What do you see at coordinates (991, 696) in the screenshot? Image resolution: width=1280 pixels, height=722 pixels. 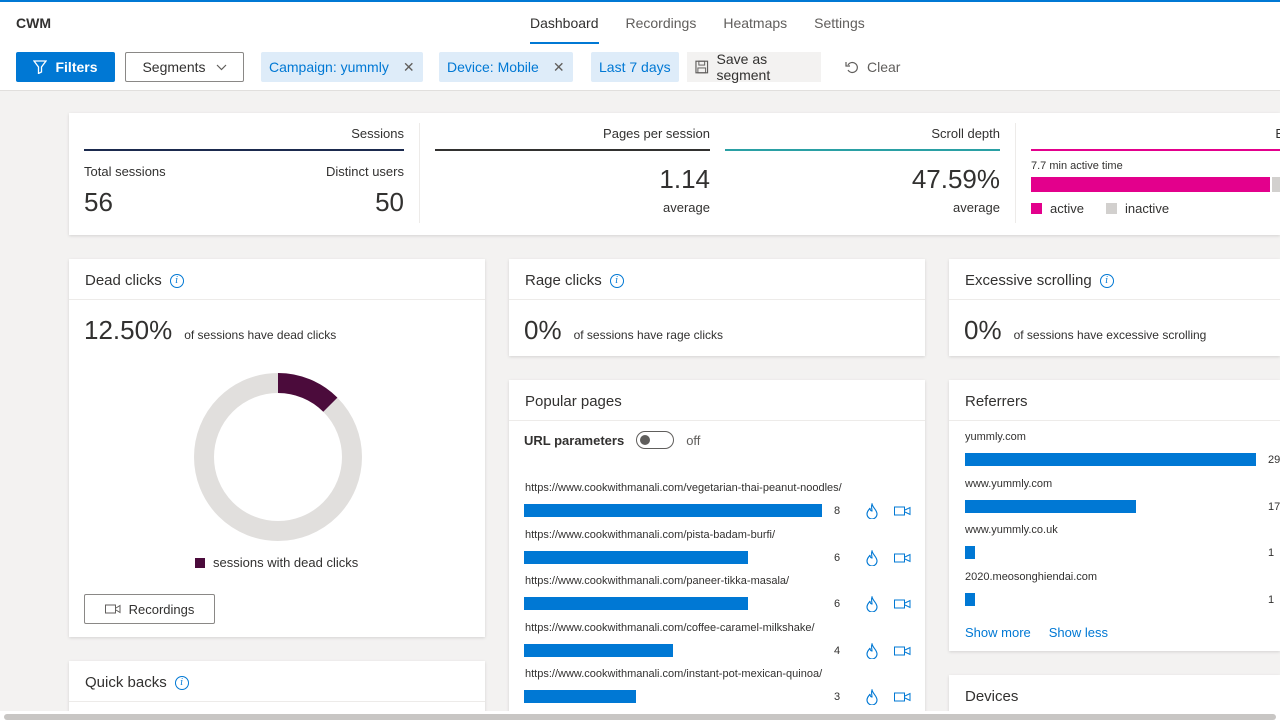 I see `devices-title: Devices` at bounding box center [991, 696].